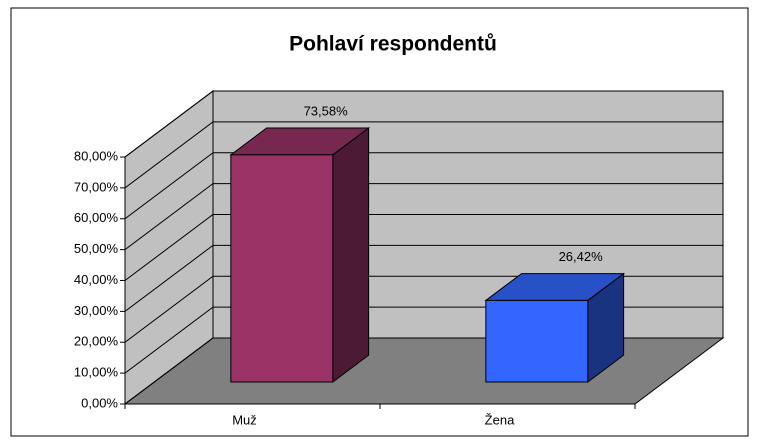 This screenshot has height=445, width=758. Describe the element at coordinates (326, 110) in the screenshot. I see `value-label: 73,58%` at that location.